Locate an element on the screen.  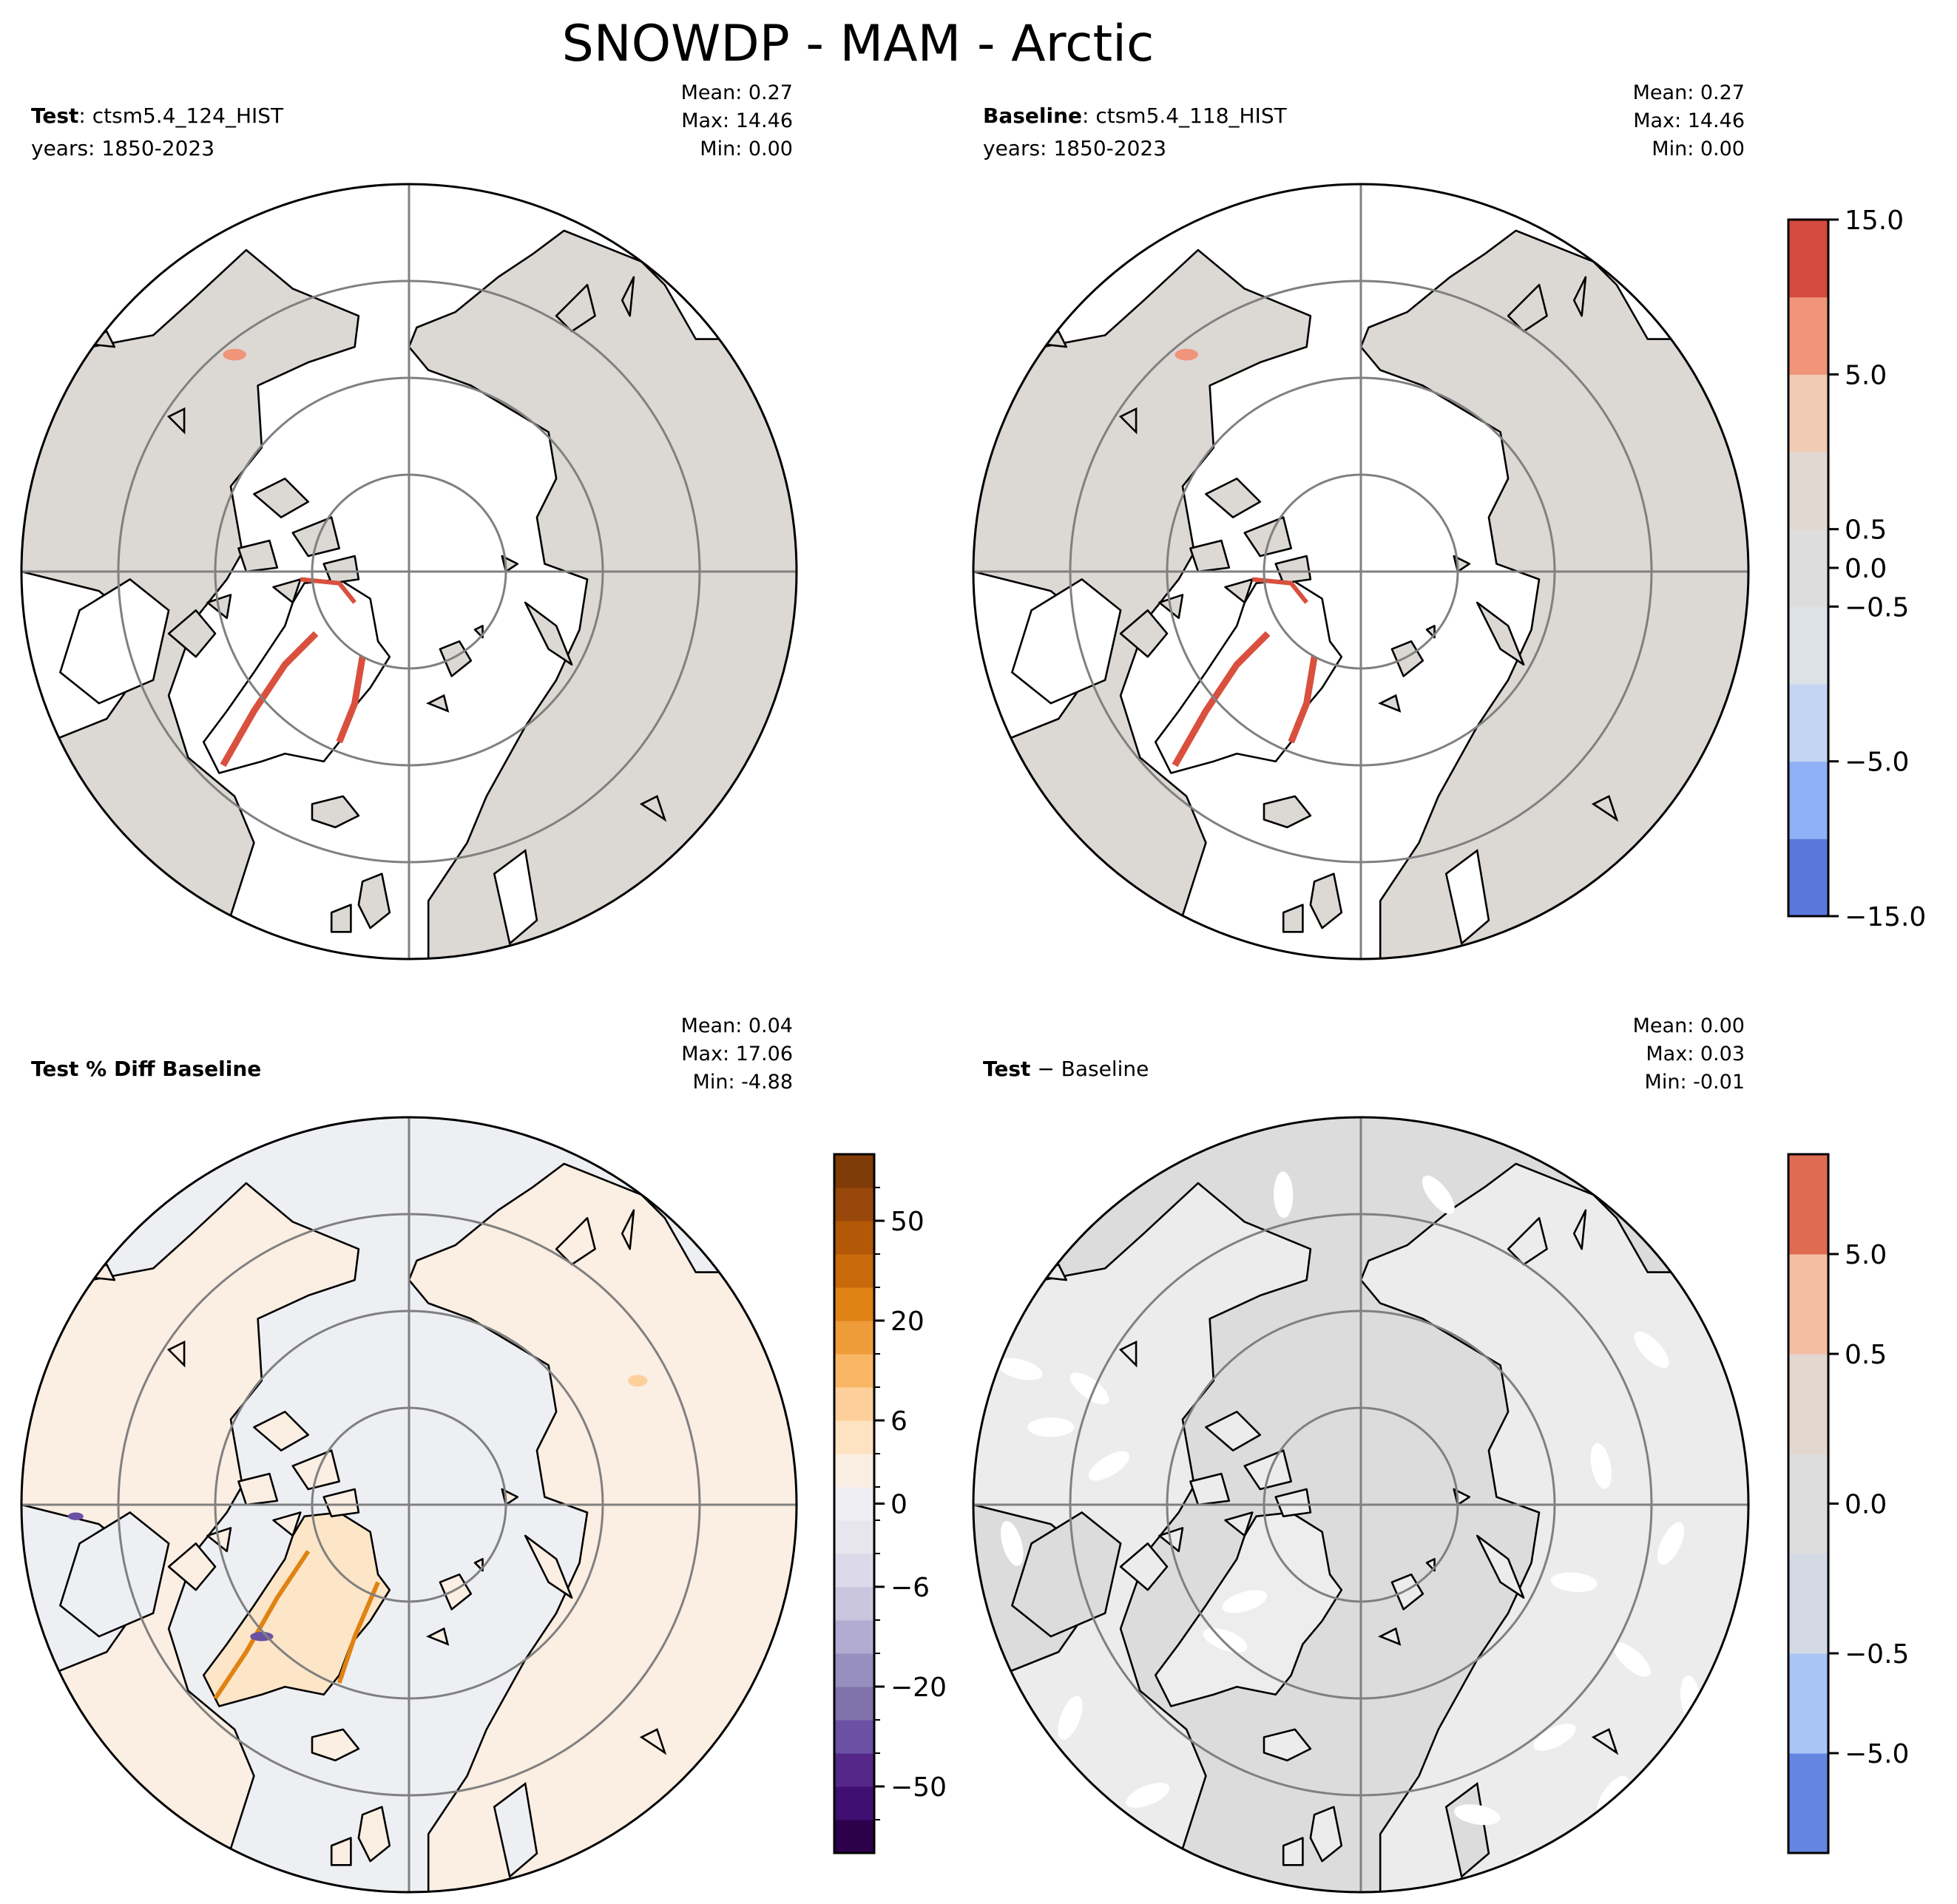
colorbar-tick-label-1: −5.0 is located at coordinates (1877, 763).